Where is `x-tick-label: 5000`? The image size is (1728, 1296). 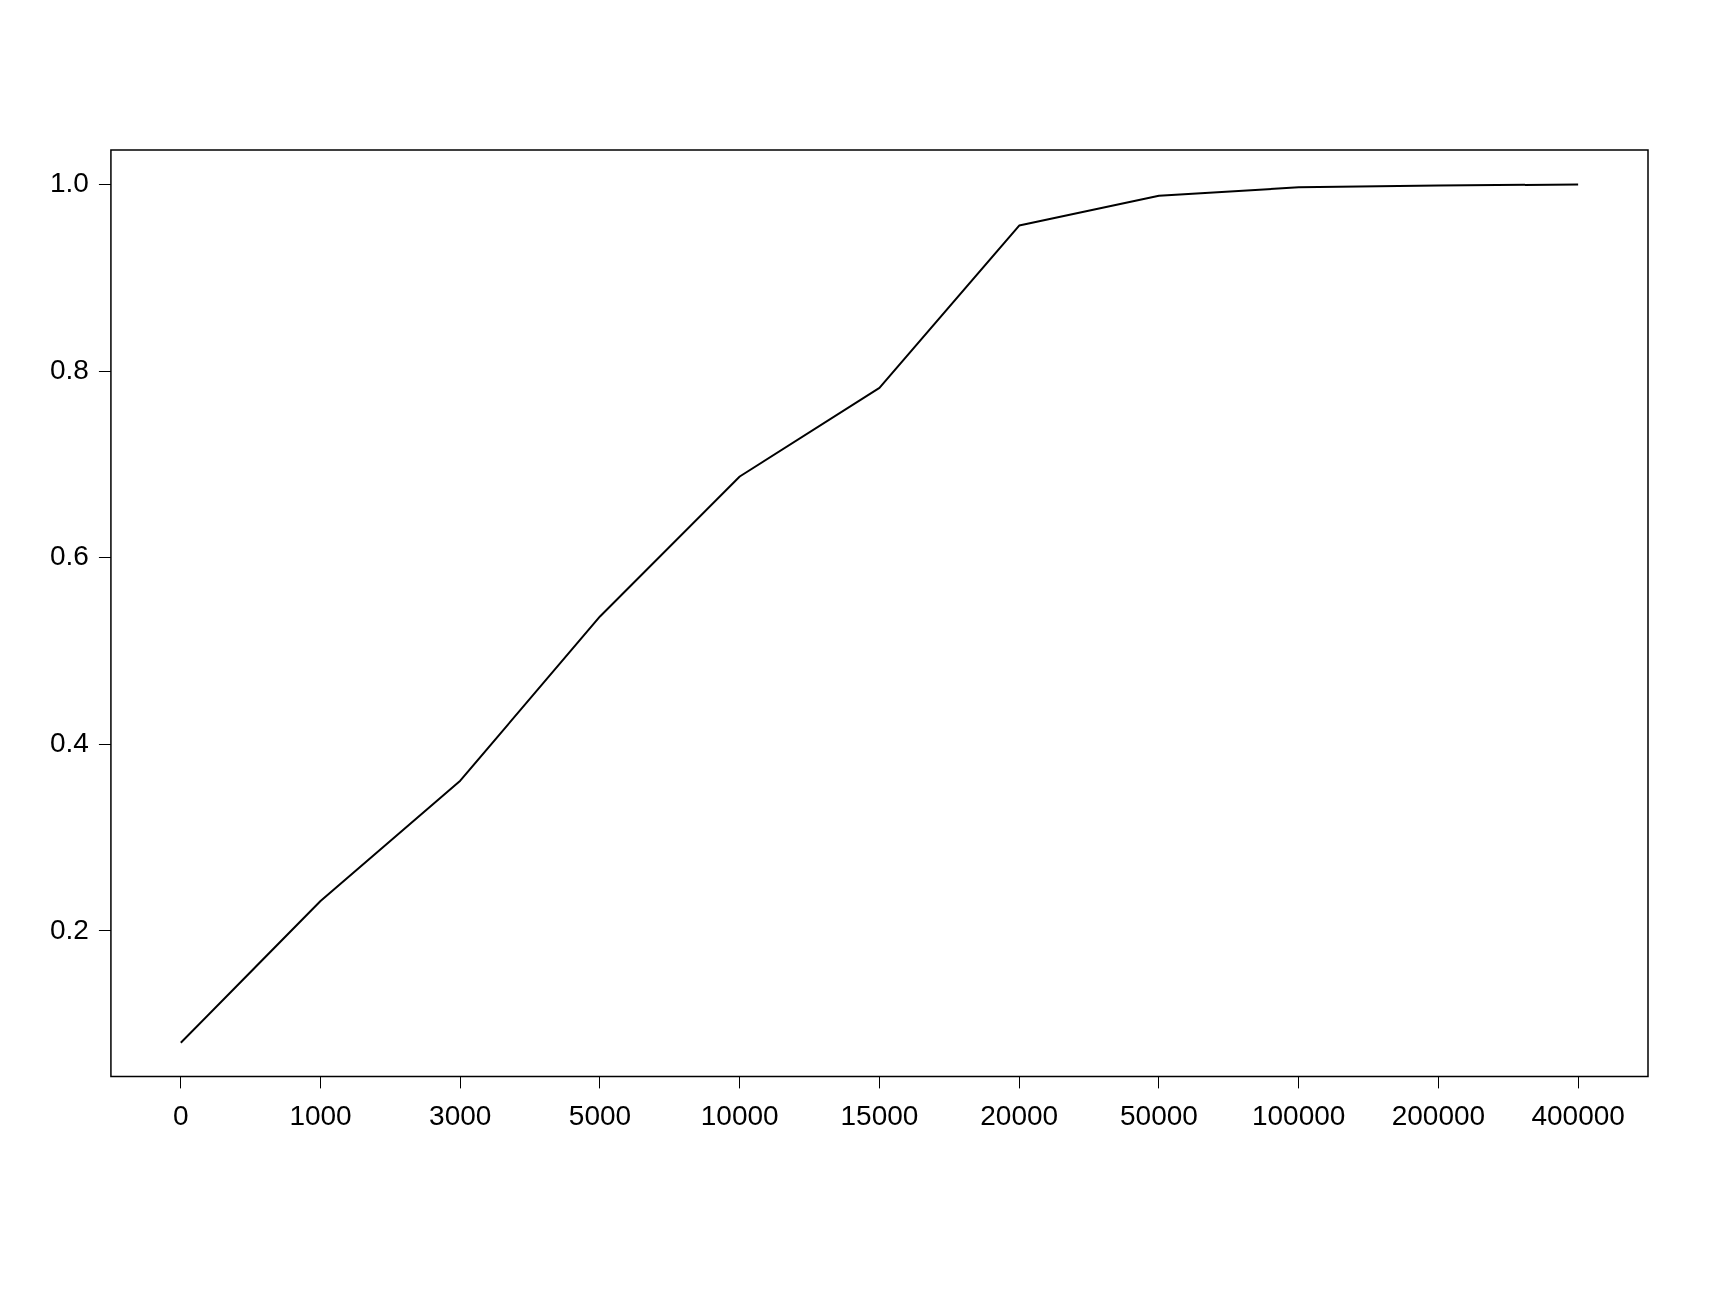 x-tick-label: 5000 is located at coordinates (600, 1115).